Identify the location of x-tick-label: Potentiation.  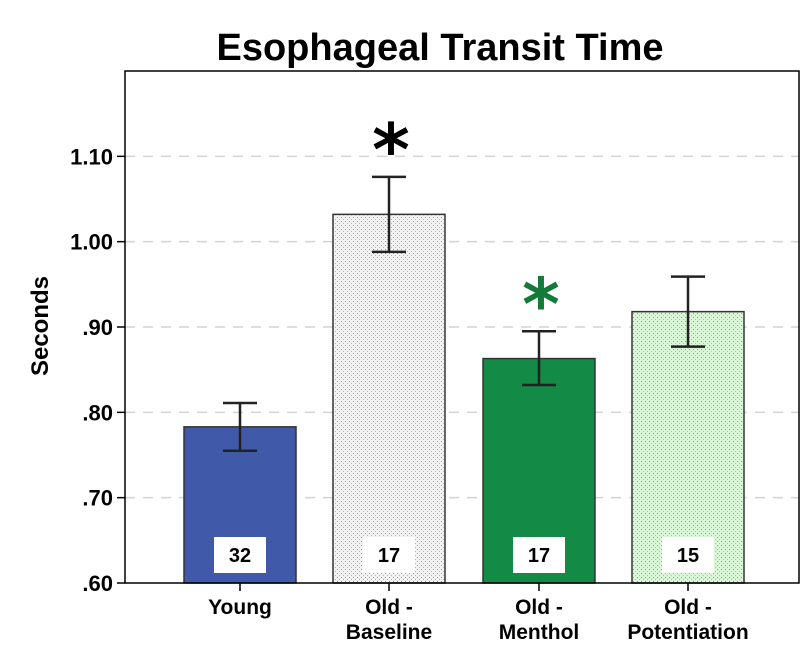
(687, 632).